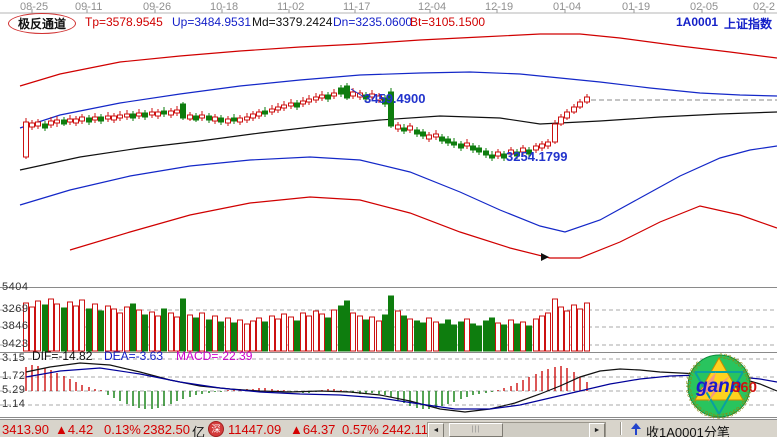  What do you see at coordinates (398, 141) in the screenshot?
I see `channel-line-md` at bounding box center [398, 141].